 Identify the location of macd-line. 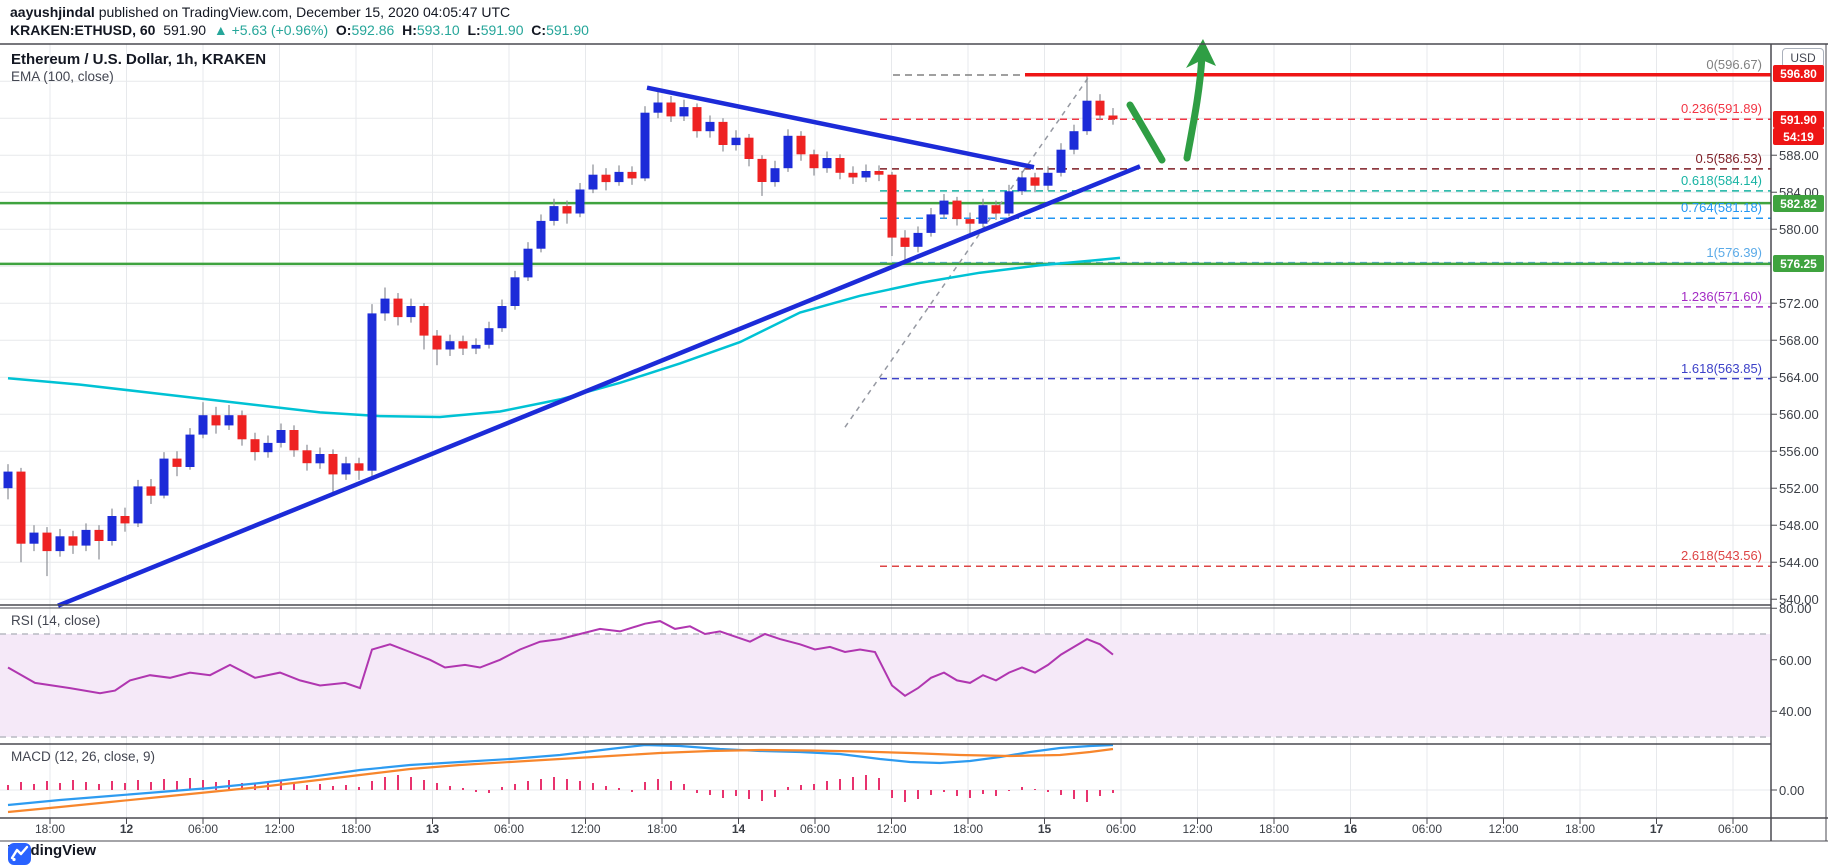
(560, 775).